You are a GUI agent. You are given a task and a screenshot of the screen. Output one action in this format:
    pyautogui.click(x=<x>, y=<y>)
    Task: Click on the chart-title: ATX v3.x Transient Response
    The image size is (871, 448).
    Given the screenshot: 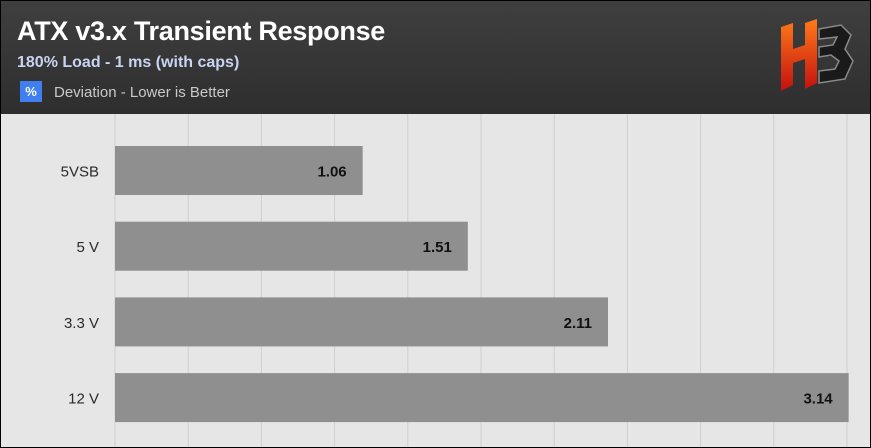 What is the action you would take?
    pyautogui.click(x=201, y=31)
    